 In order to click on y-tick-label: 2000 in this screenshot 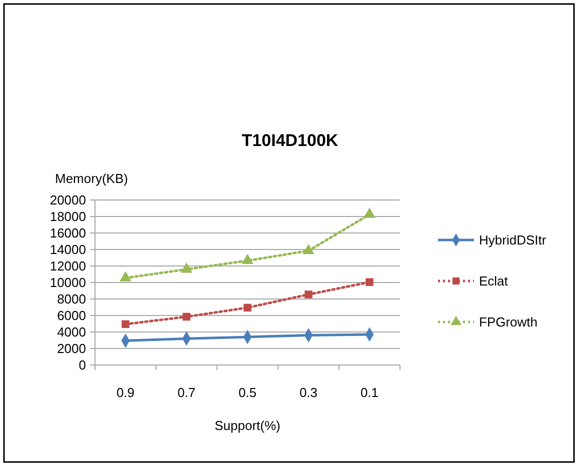, I will do `click(71, 348)`.